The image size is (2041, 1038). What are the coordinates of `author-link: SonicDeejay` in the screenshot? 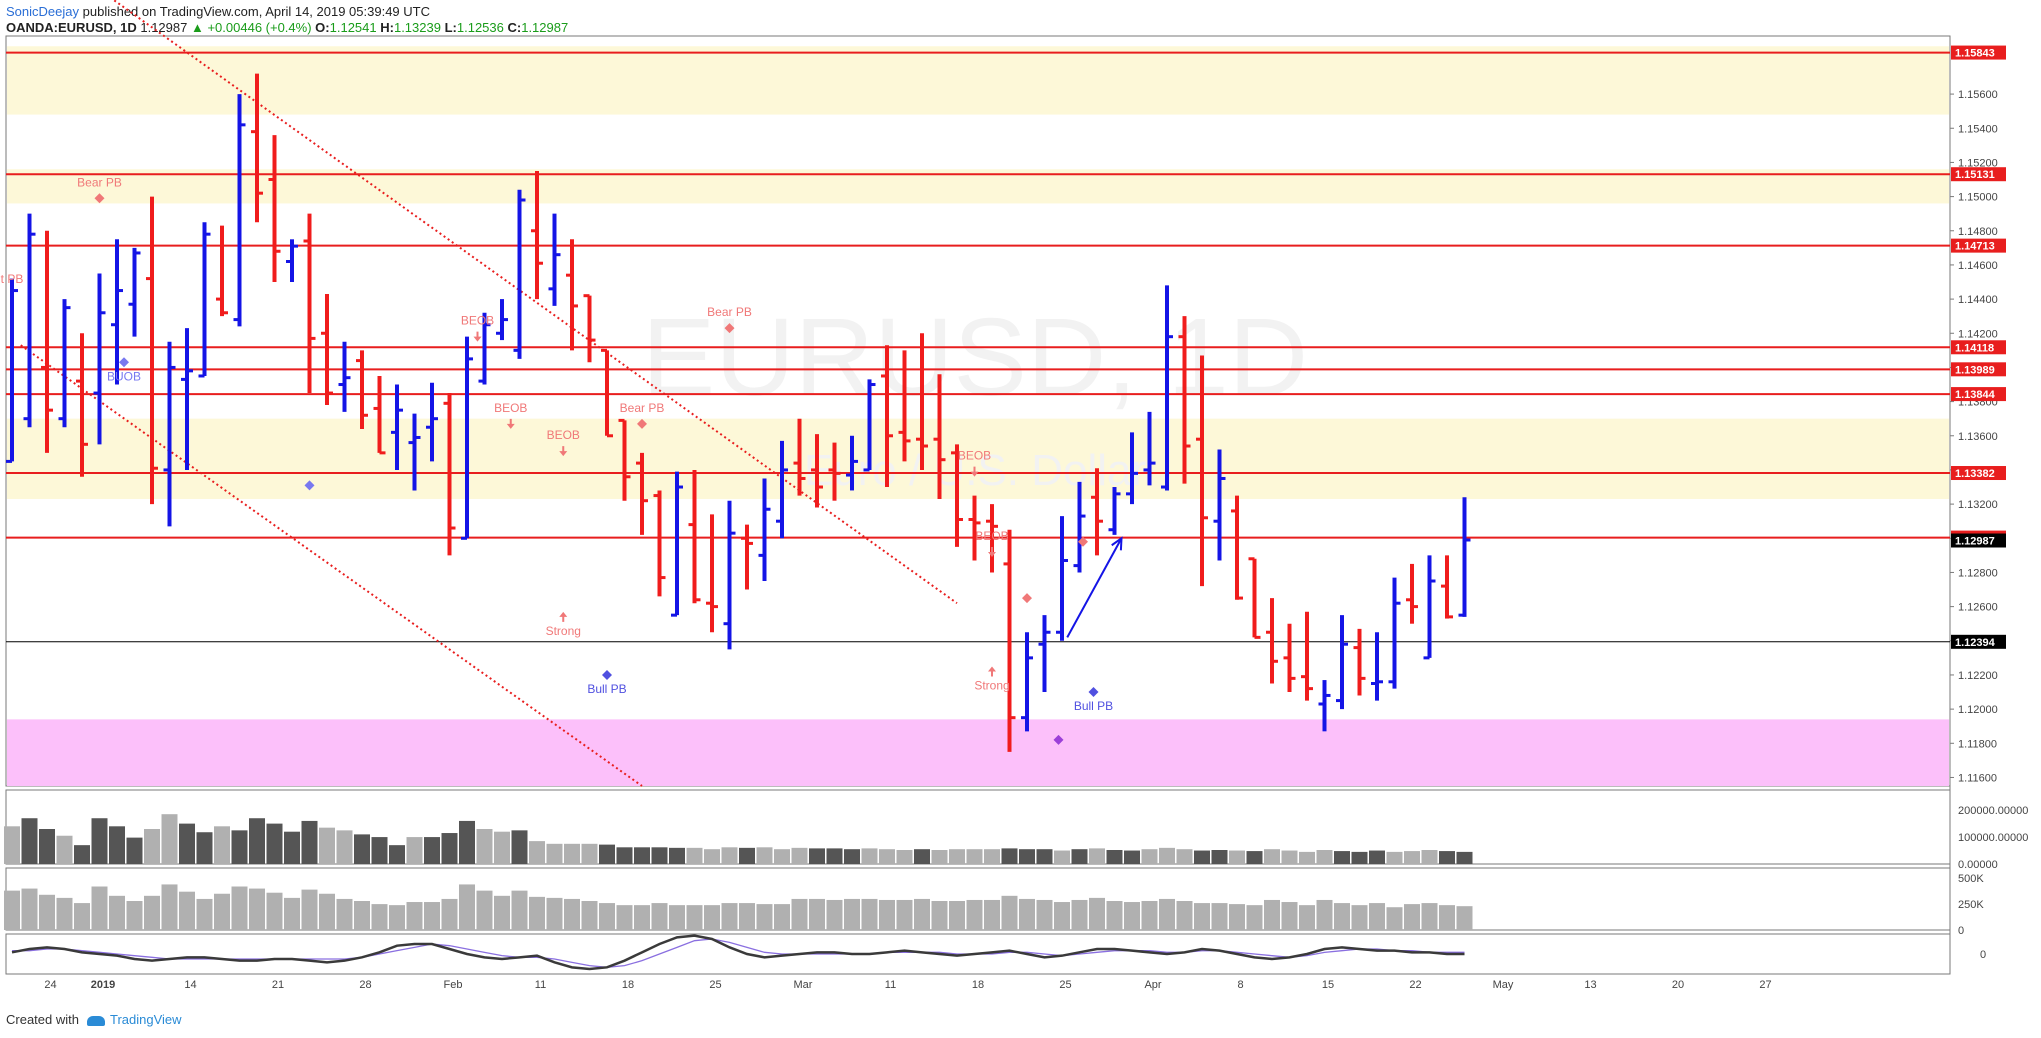 It's located at (42, 11).